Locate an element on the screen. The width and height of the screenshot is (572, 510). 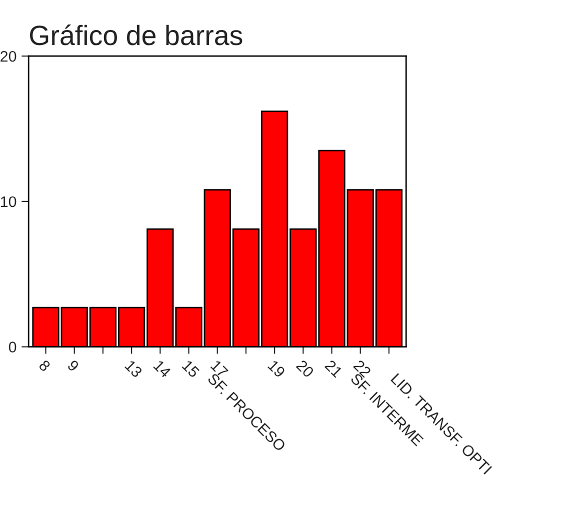
x-tick-label: 21 is located at coordinates (333, 368).